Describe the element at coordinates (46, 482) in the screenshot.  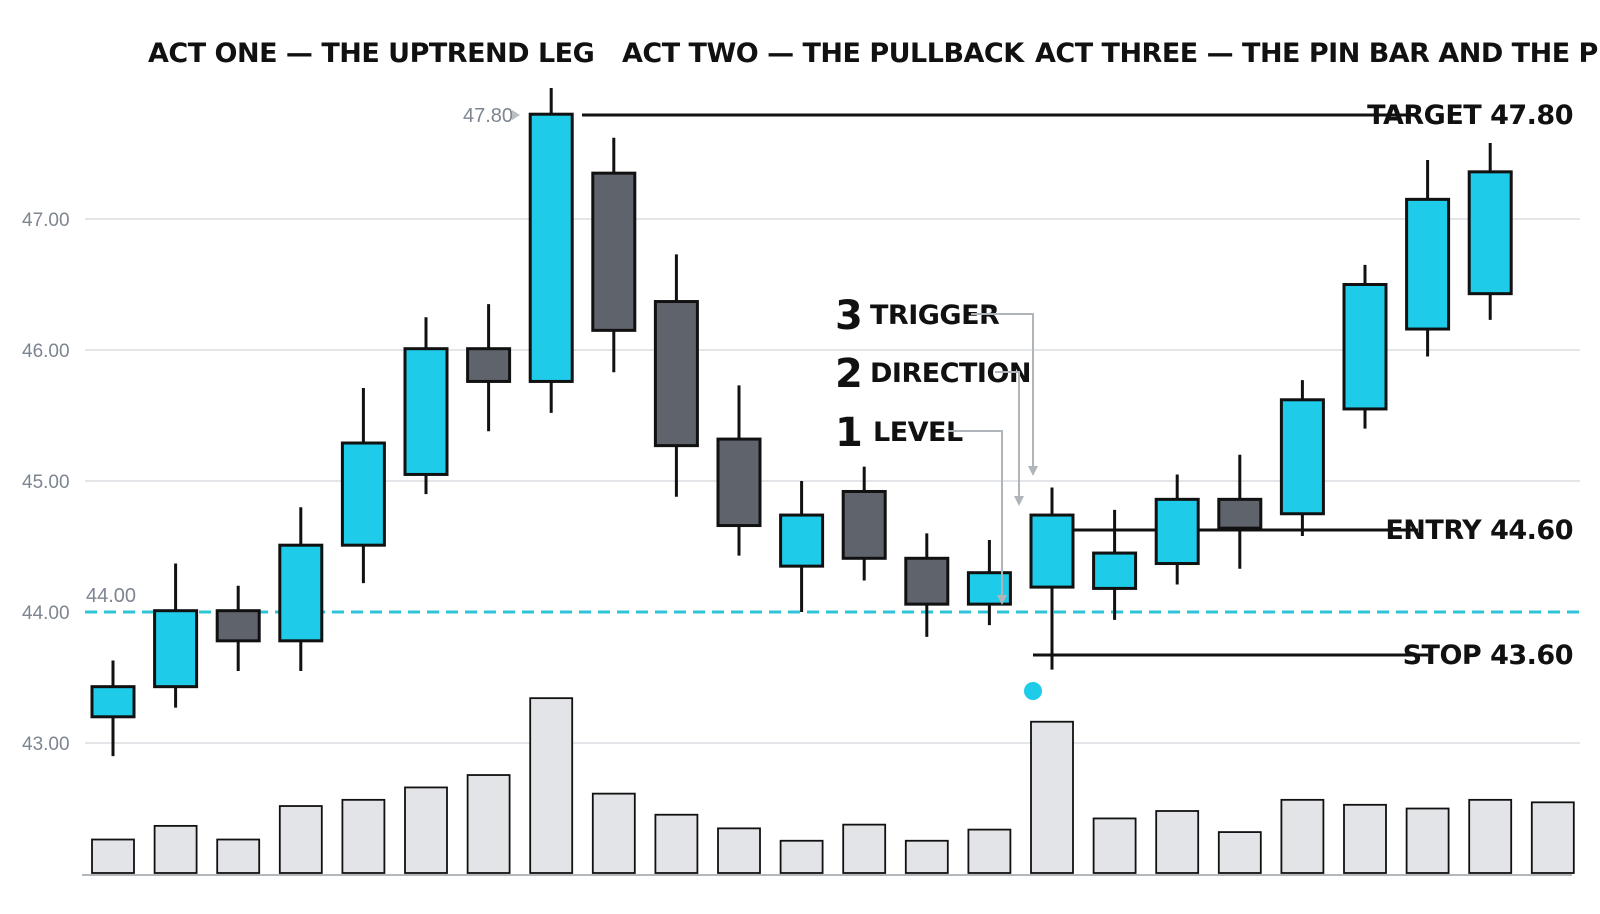
I see `y-tick-label: 45.00` at that location.